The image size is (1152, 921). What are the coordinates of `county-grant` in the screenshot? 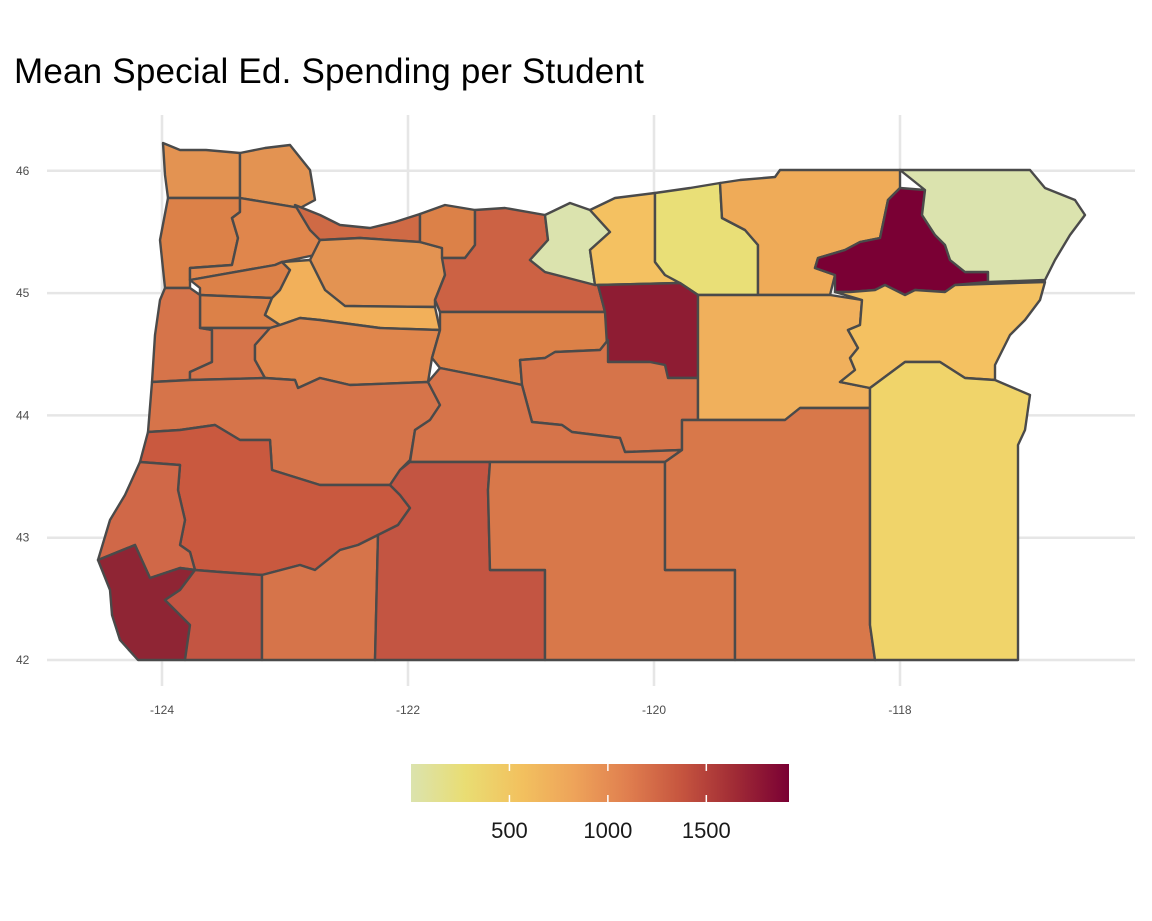 It's located at (784, 357).